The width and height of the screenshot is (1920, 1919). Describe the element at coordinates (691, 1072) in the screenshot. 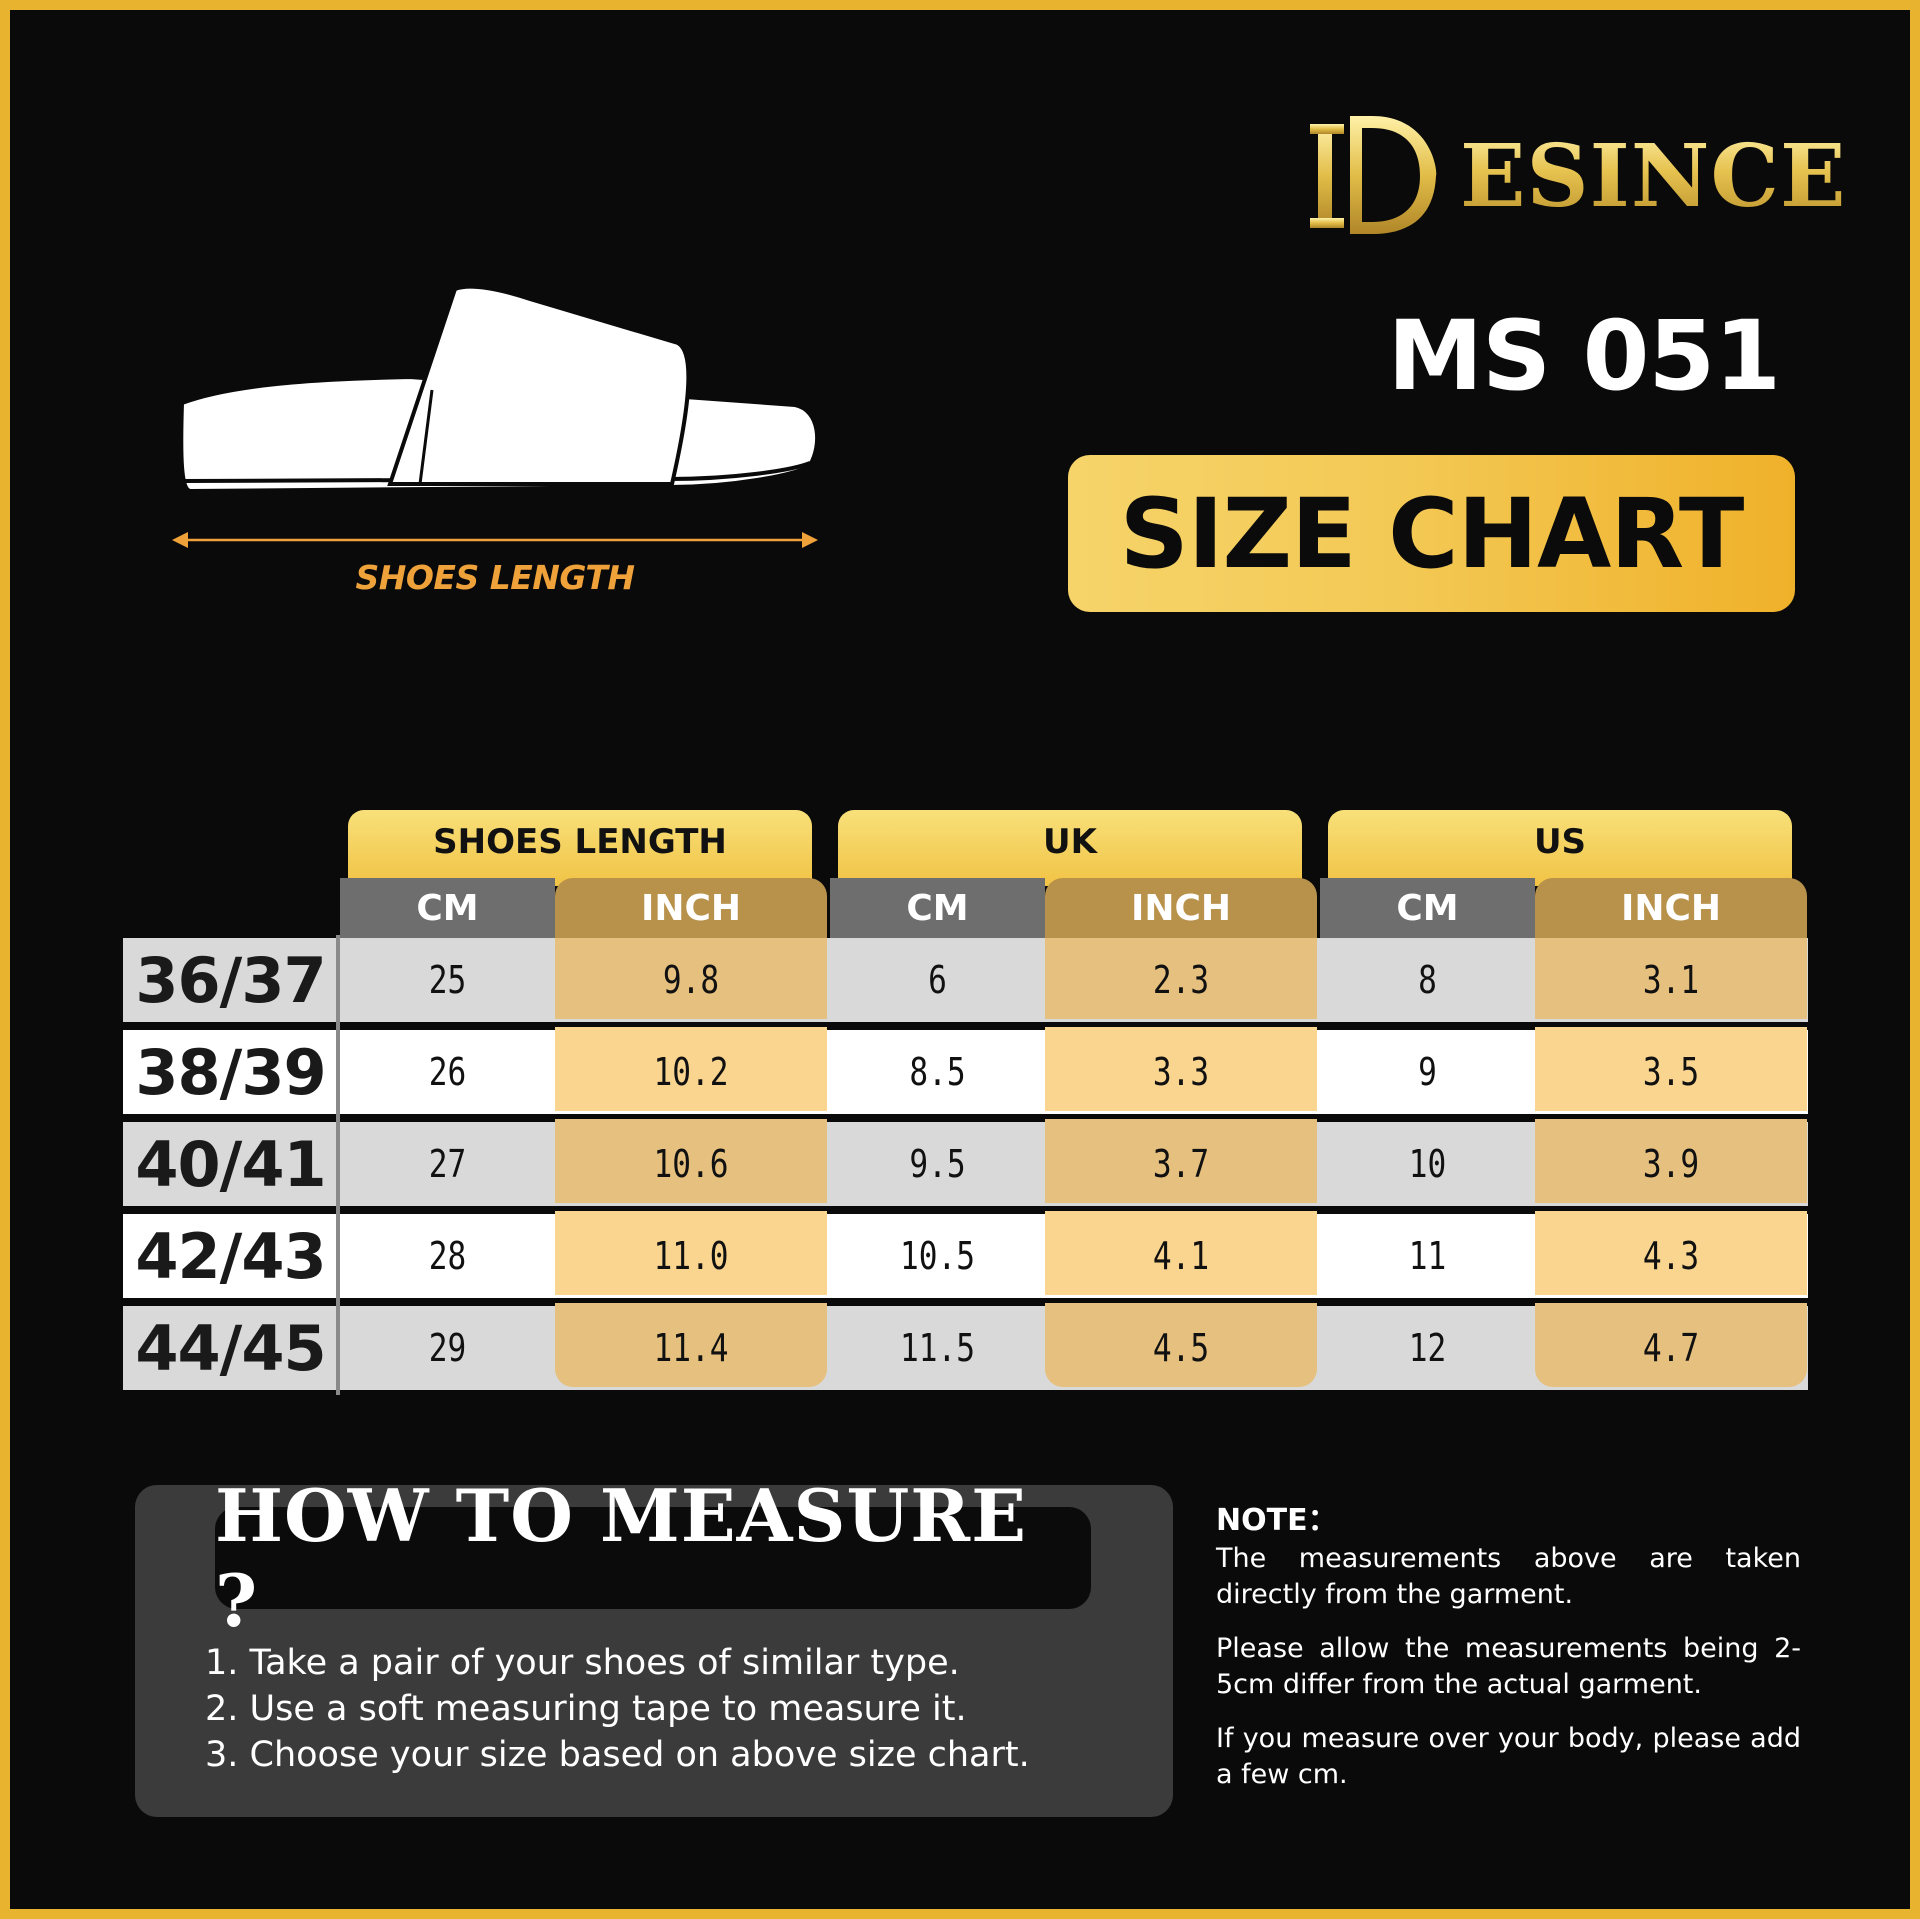

I see `table-cell: 10.2` at that location.